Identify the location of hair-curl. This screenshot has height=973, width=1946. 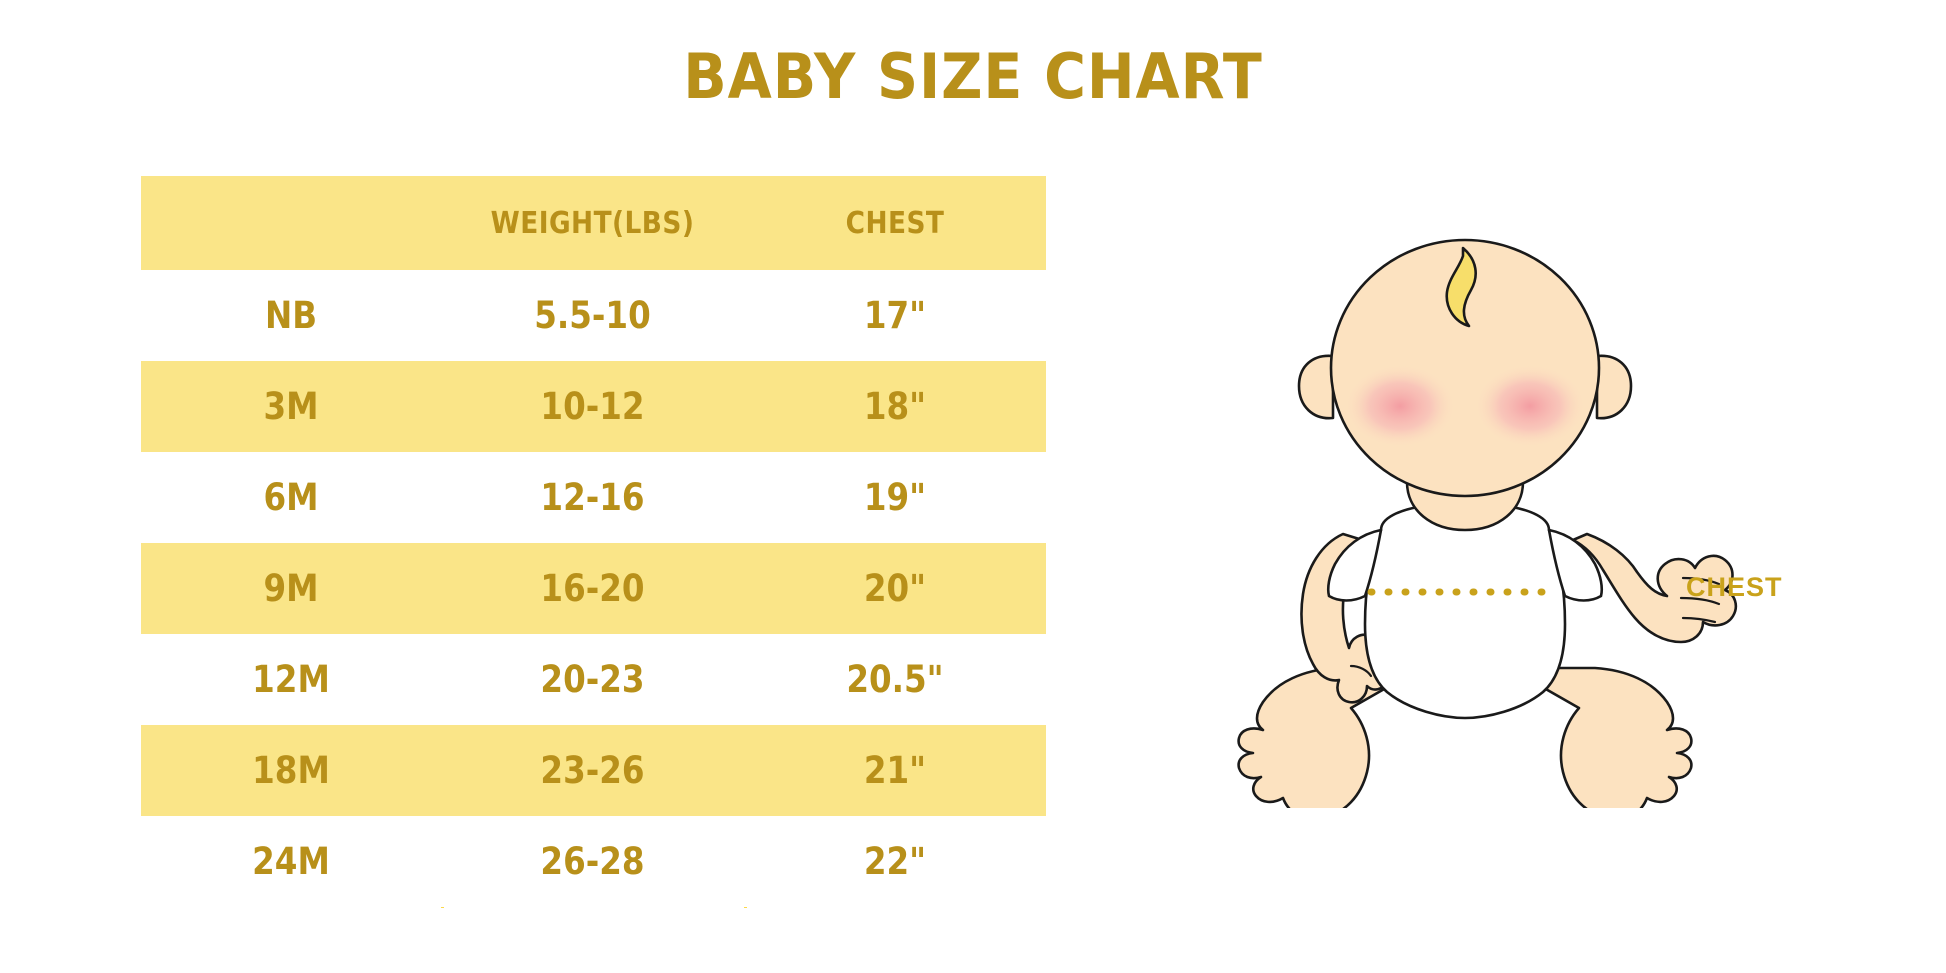
(1461, 287).